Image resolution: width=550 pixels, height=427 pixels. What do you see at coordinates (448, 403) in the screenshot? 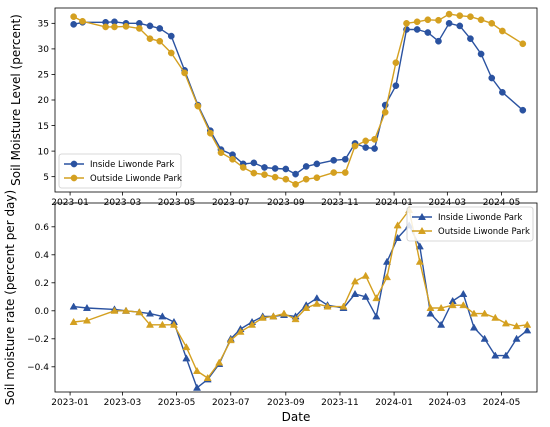
I see `x-tick-label: 2024-03` at bounding box center [448, 403].